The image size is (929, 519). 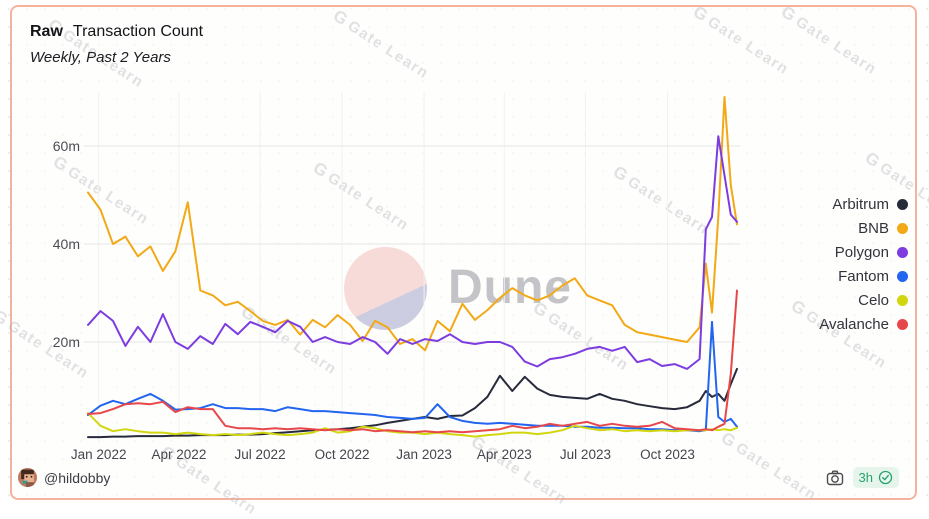 I want to click on x-axis-tick-label: Oct 2023, so click(x=667, y=454).